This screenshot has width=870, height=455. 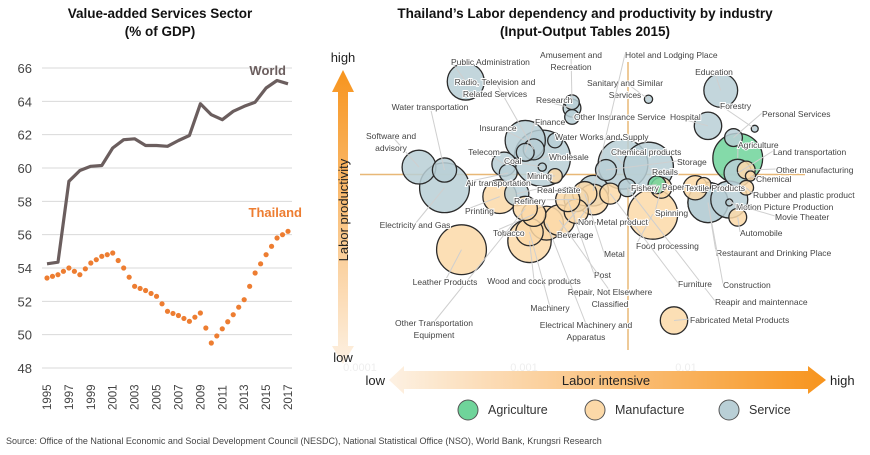 What do you see at coordinates (518, 410) in the screenshot?
I see `legend-label-agriculture: Agriculture` at bounding box center [518, 410].